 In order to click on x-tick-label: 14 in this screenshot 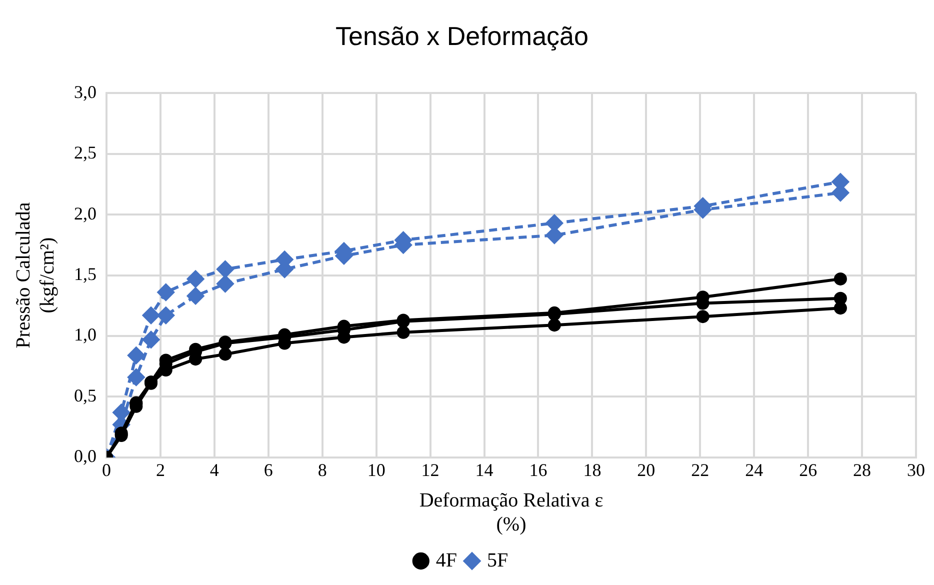, I will do `click(484, 470)`.